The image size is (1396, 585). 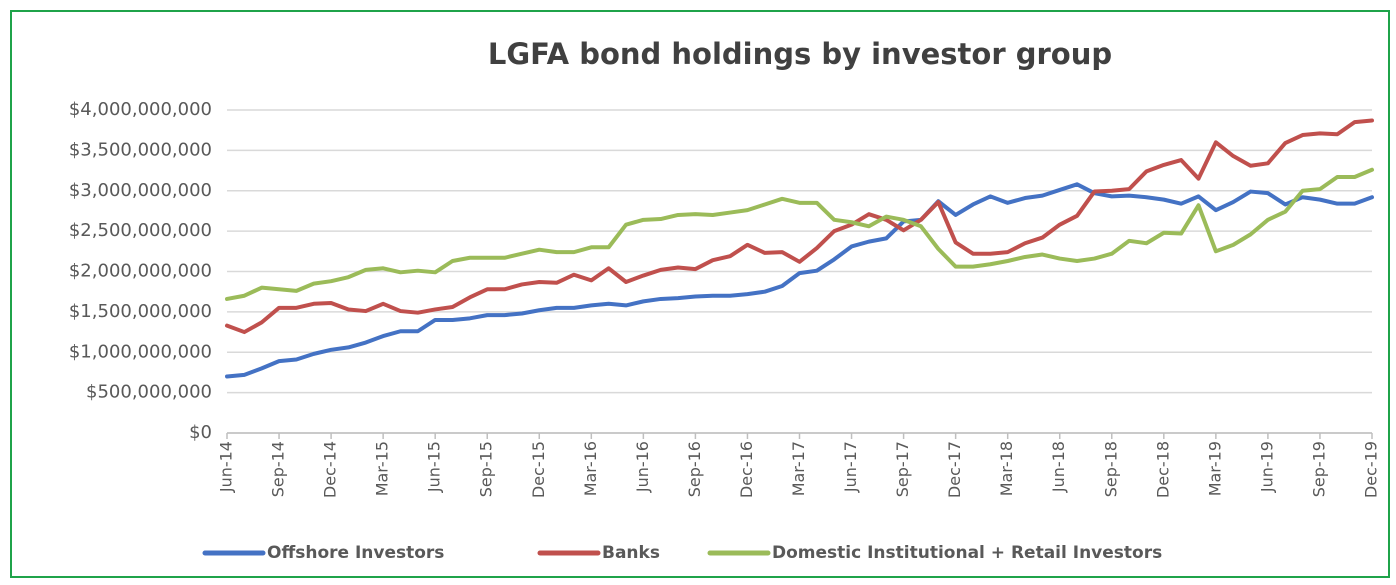 What do you see at coordinates (140, 351) in the screenshot?
I see `y-tick-label: $1,000,000,000` at bounding box center [140, 351].